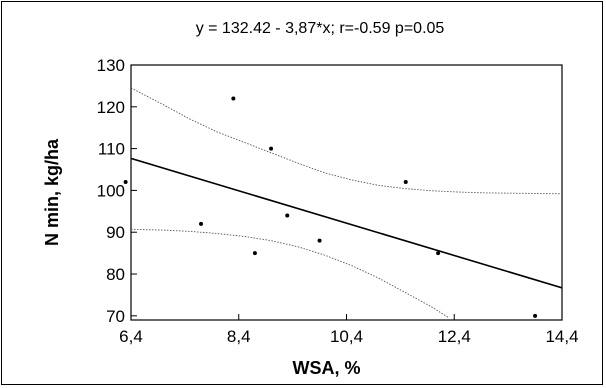  Describe the element at coordinates (115, 316) in the screenshot. I see `y-tick-label: 70` at that location.